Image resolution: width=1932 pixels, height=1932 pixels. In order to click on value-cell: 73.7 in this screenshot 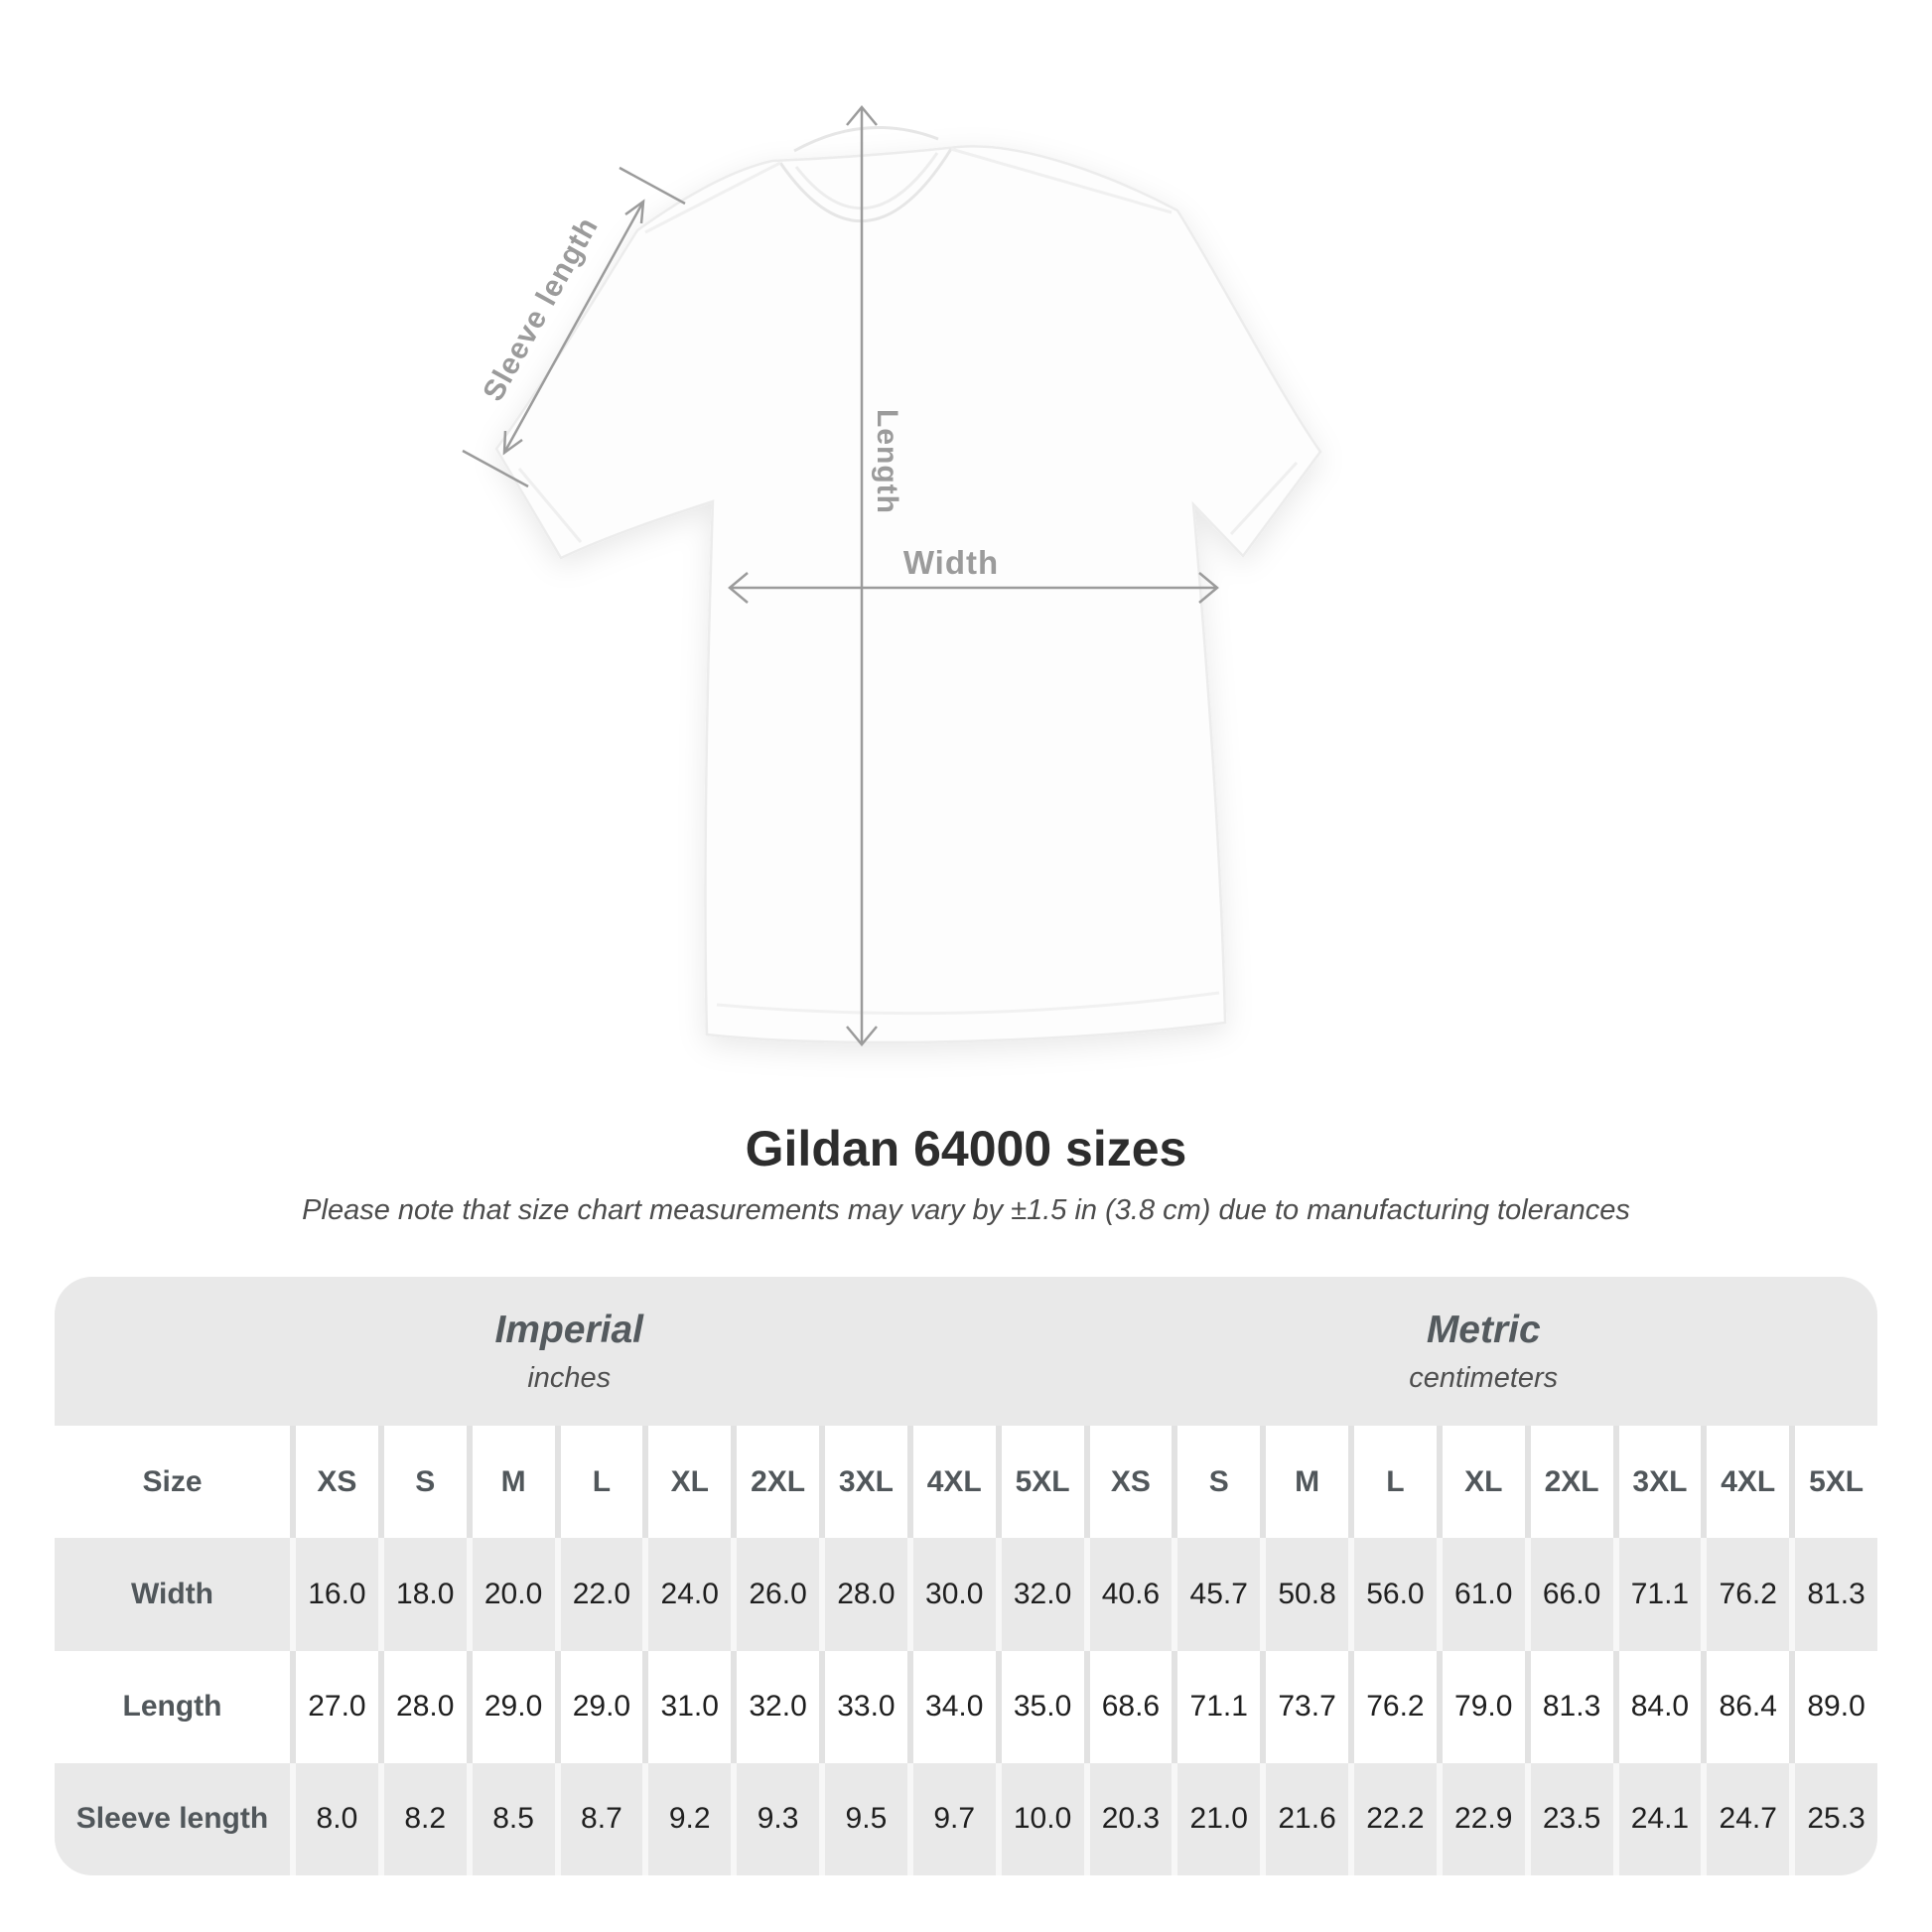, I will do `click(1307, 1706)`.